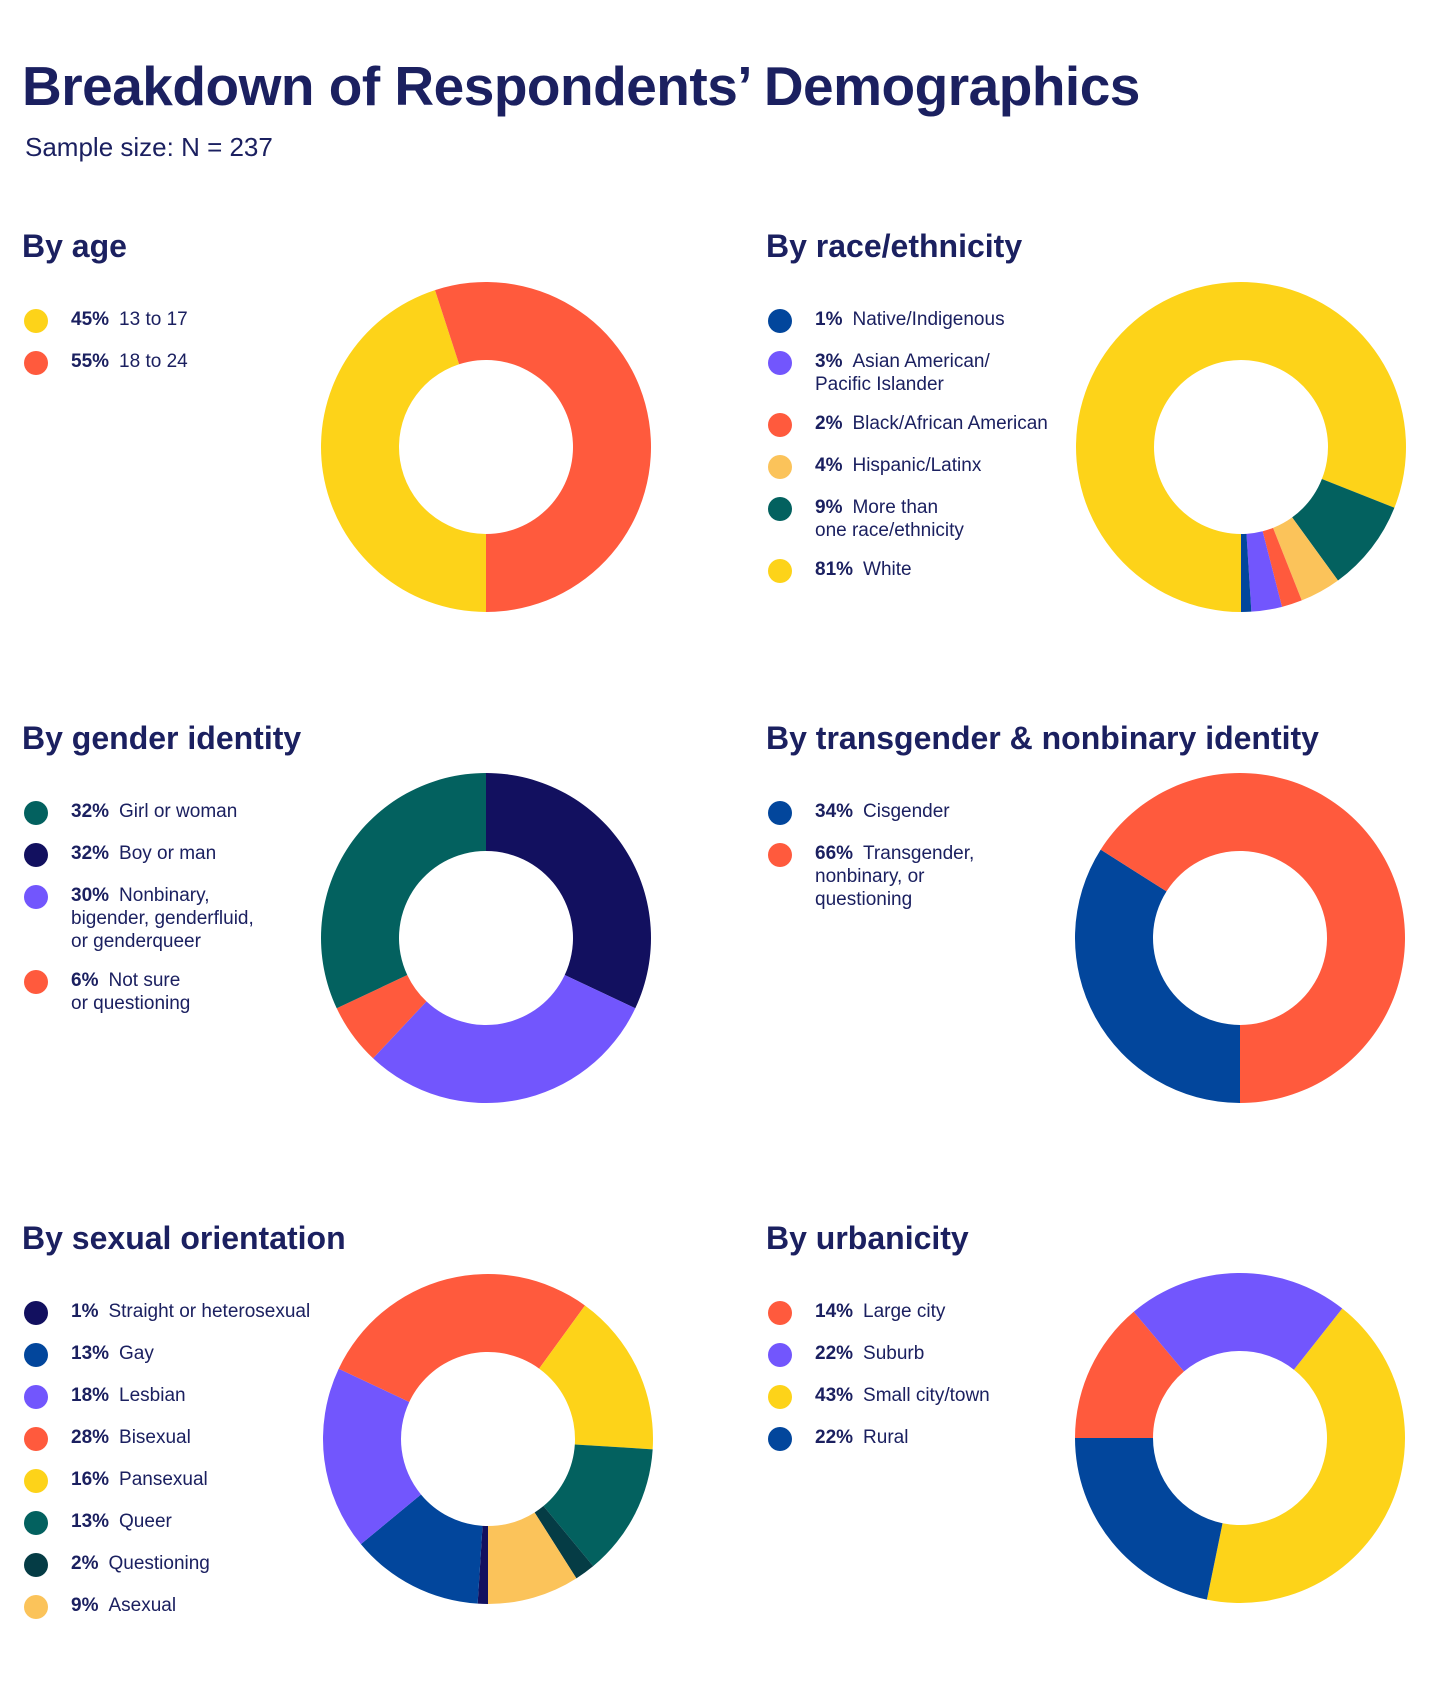 The width and height of the screenshot is (1440, 1699). I want to click on gender-donut-chart, so click(486, 938).